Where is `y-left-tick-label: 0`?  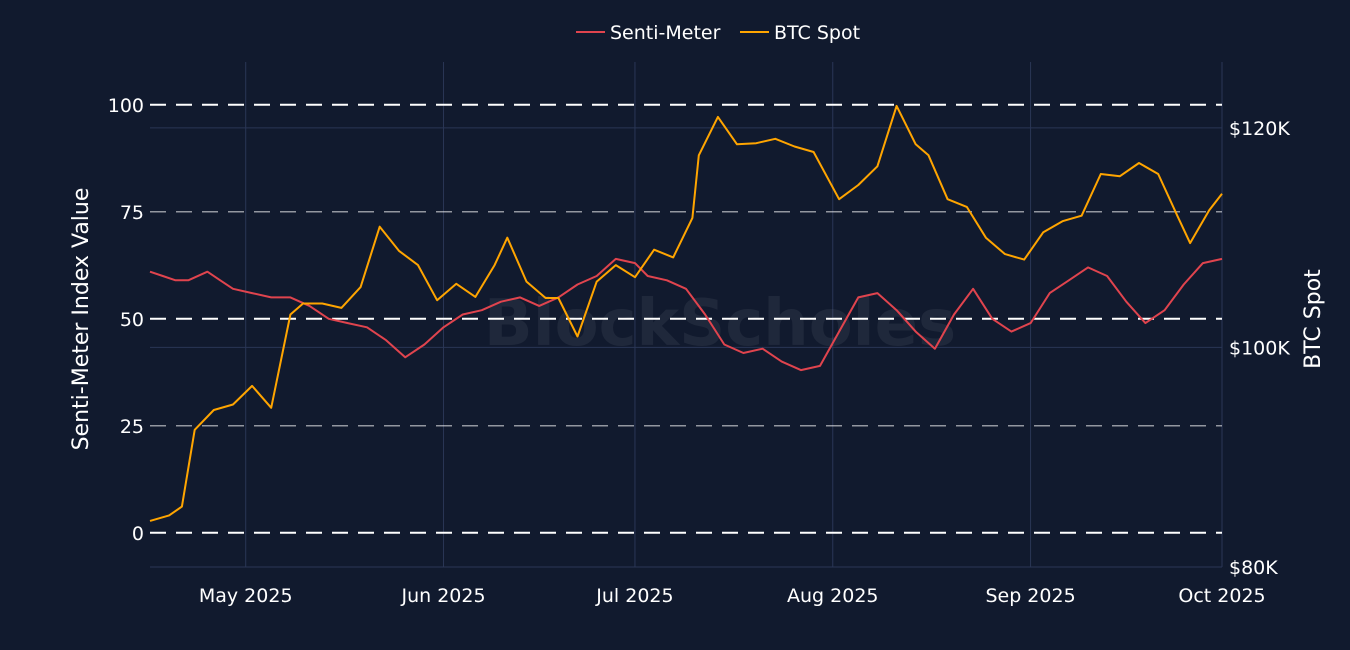 y-left-tick-label: 0 is located at coordinates (138, 534).